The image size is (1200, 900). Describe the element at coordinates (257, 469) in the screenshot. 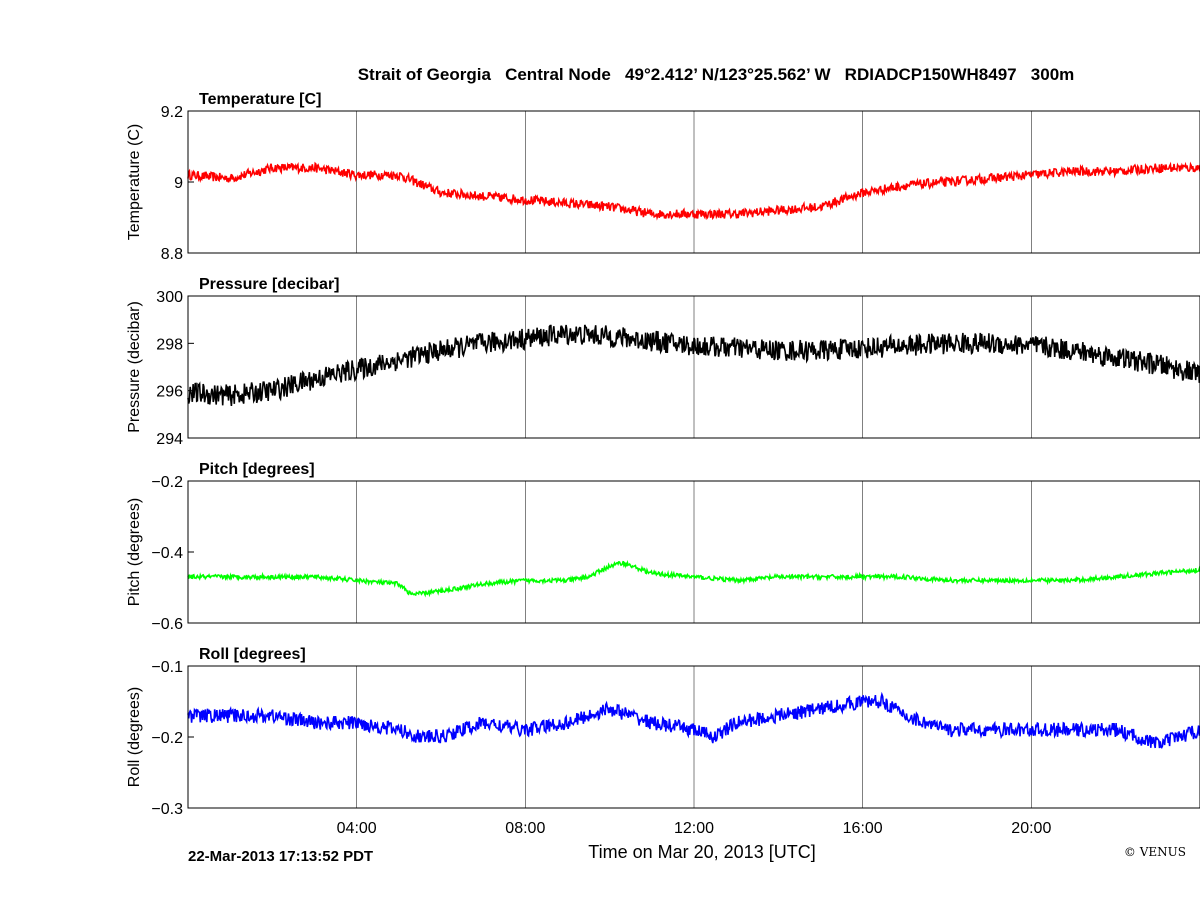

I see `panel-title: Pitch [degrees]` at that location.